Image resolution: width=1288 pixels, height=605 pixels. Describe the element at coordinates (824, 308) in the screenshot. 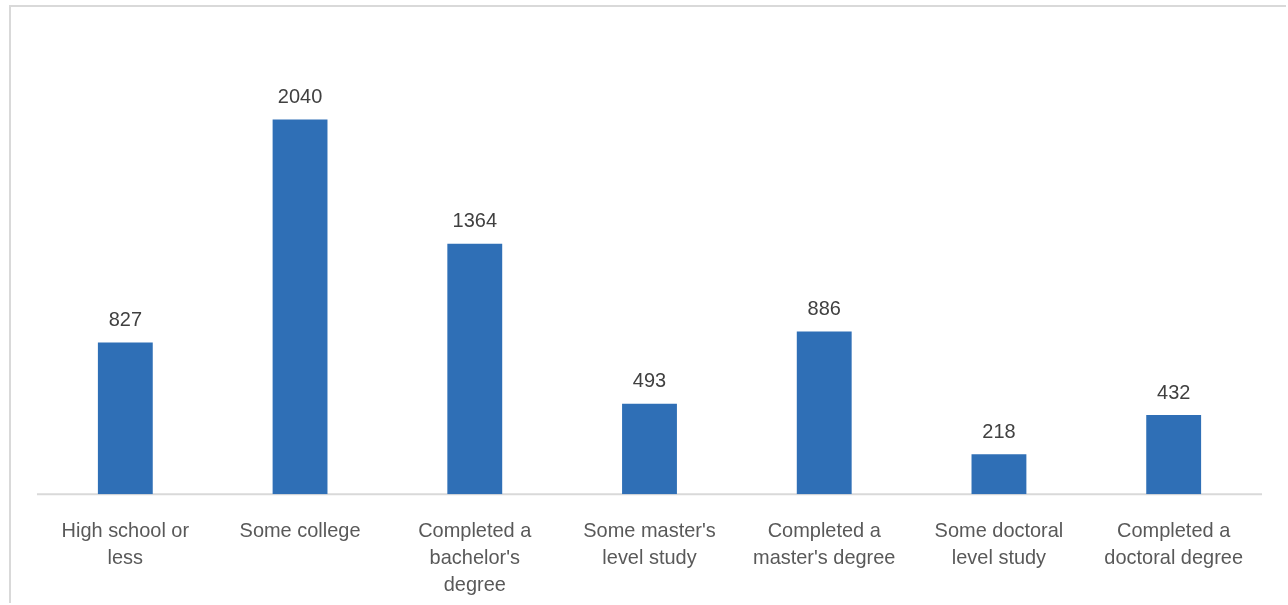

I see `data-label: 886` at that location.